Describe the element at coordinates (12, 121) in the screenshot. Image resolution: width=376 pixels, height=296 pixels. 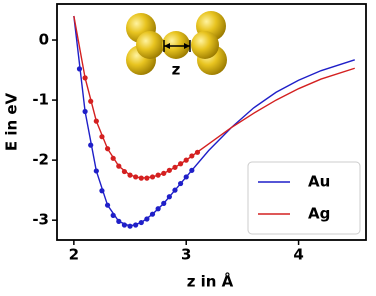
I see `y-axis-label: E in eV` at that location.